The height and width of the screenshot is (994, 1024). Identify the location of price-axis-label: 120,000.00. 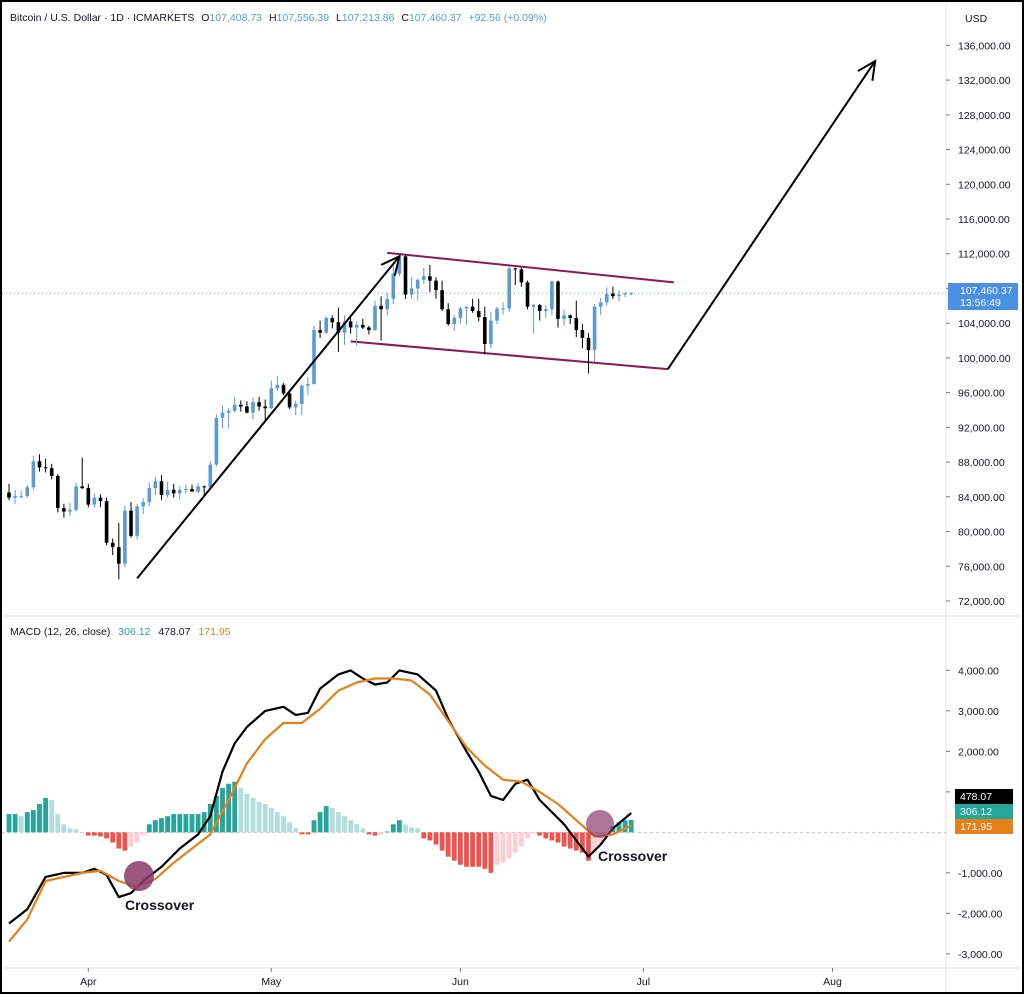
(984, 185).